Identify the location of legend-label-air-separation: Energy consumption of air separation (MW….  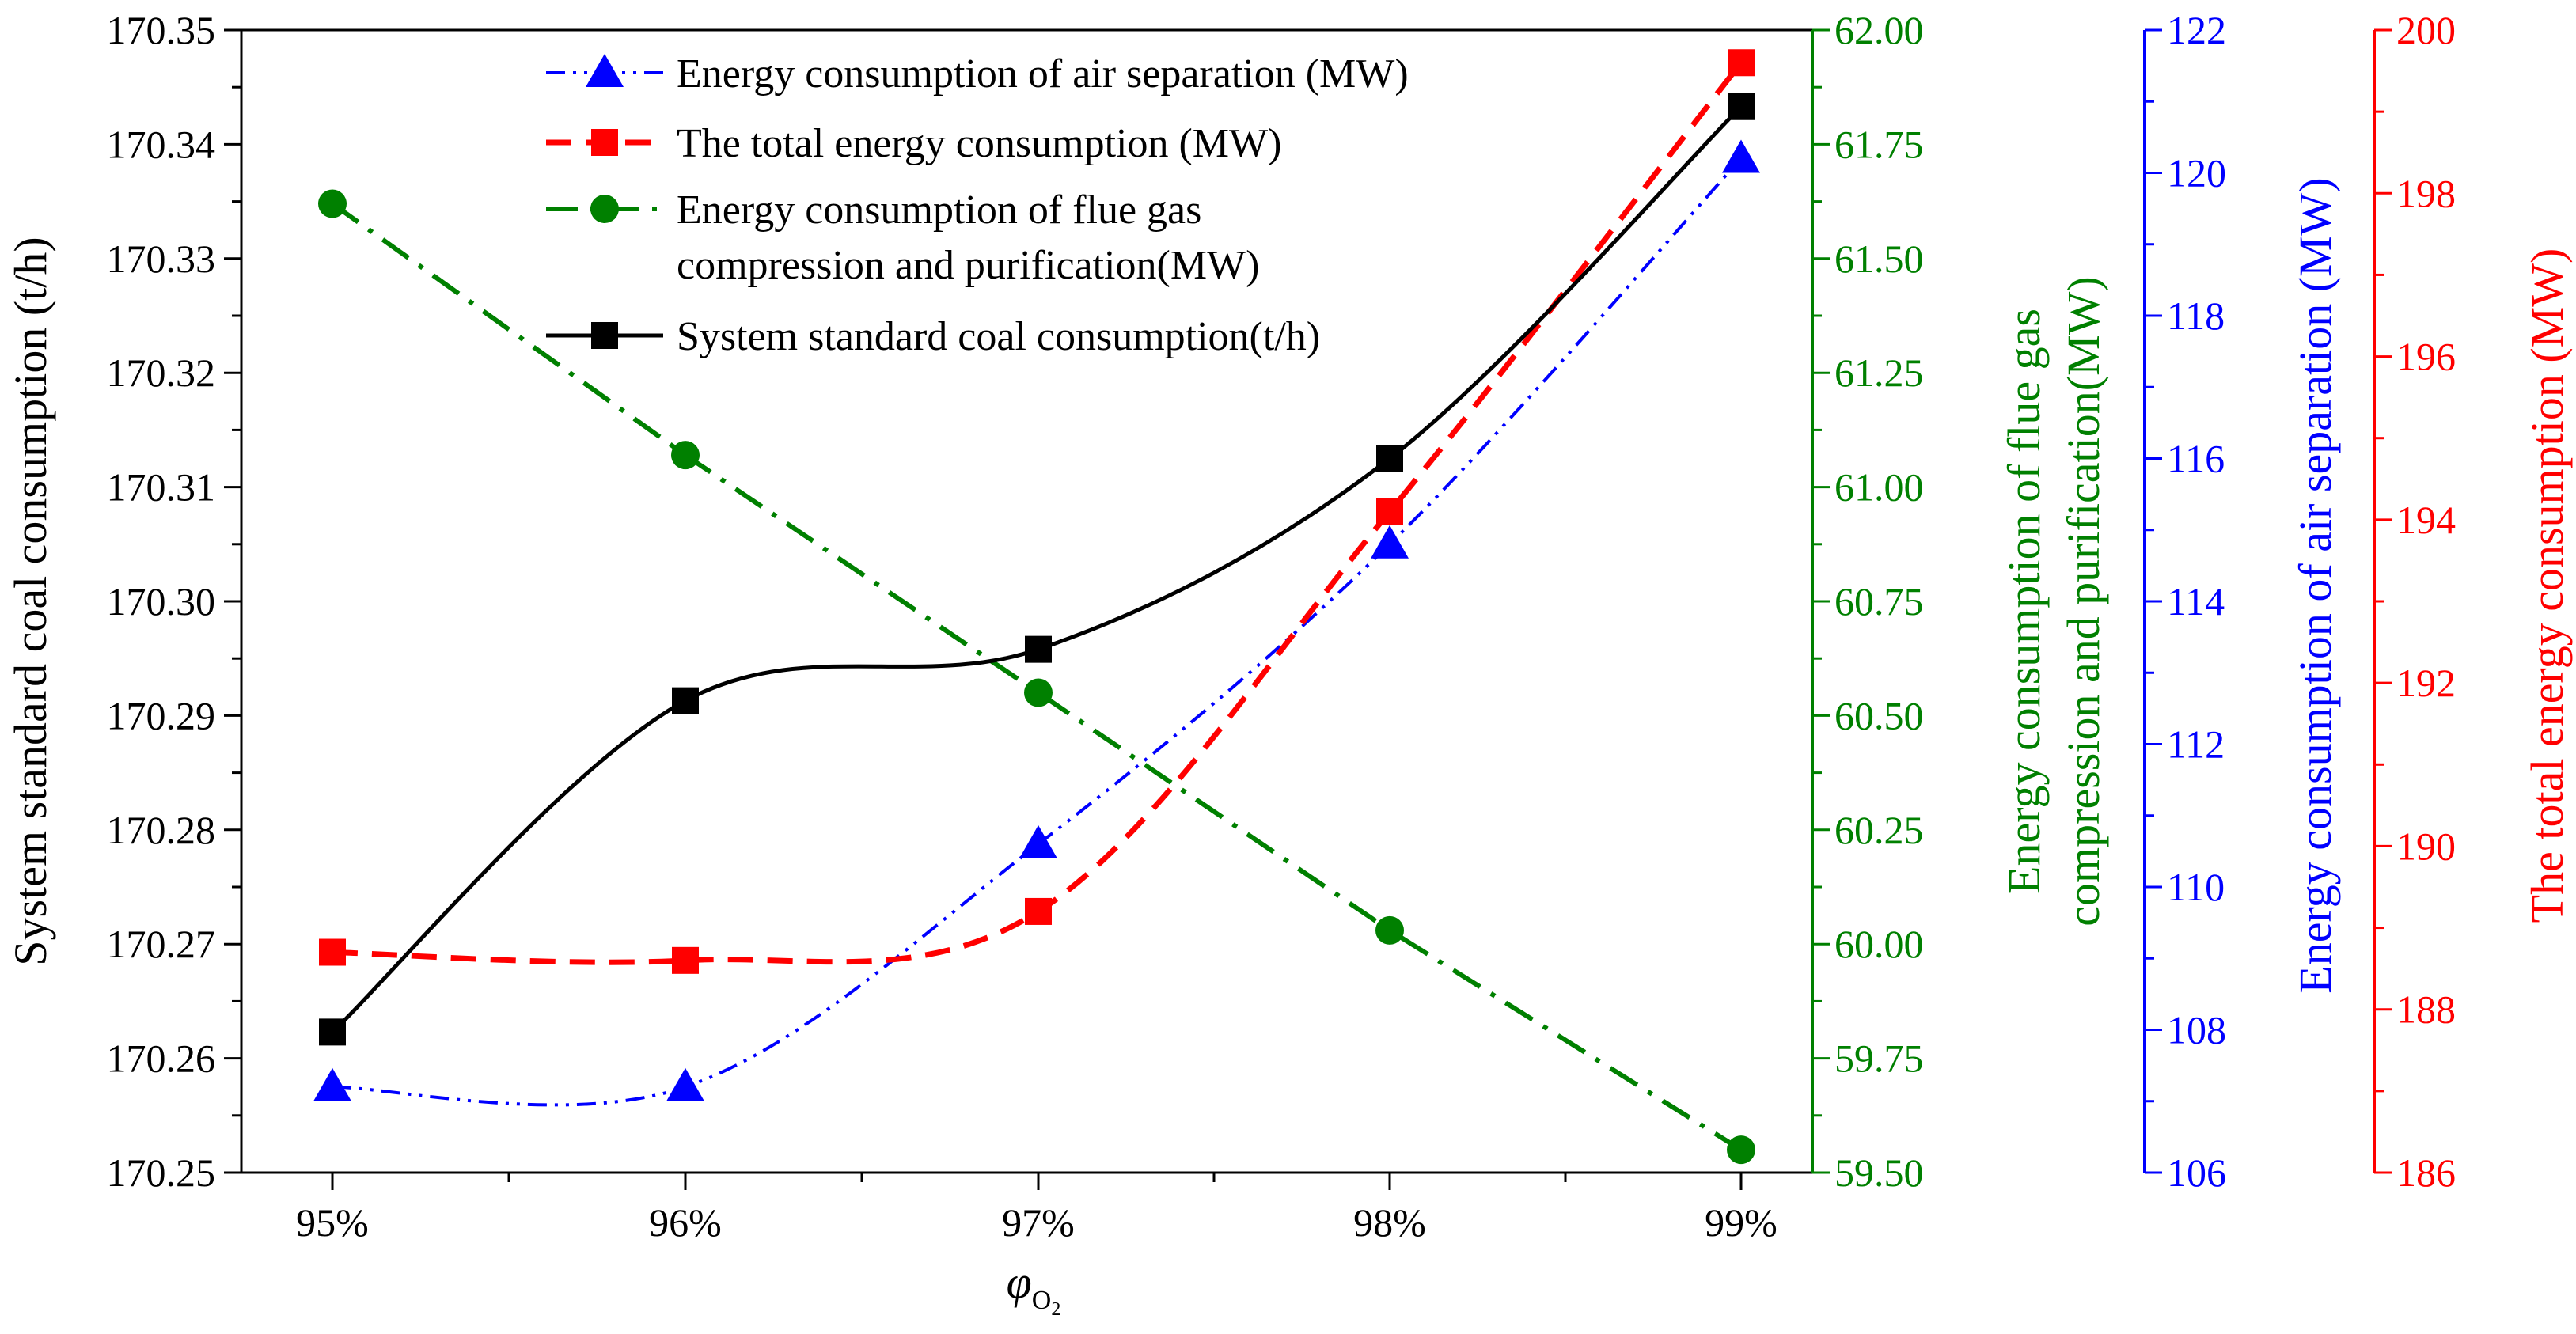
(1043, 74).